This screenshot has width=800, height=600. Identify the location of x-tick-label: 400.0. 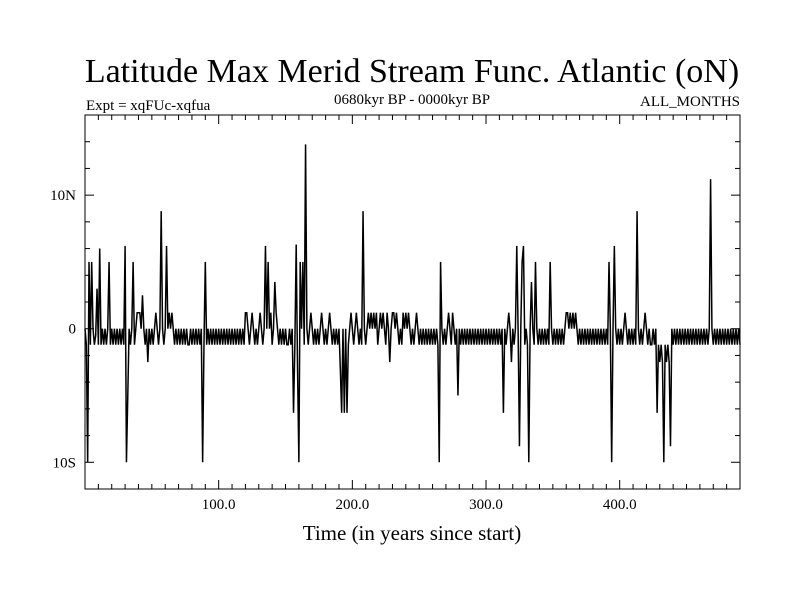
(620, 505).